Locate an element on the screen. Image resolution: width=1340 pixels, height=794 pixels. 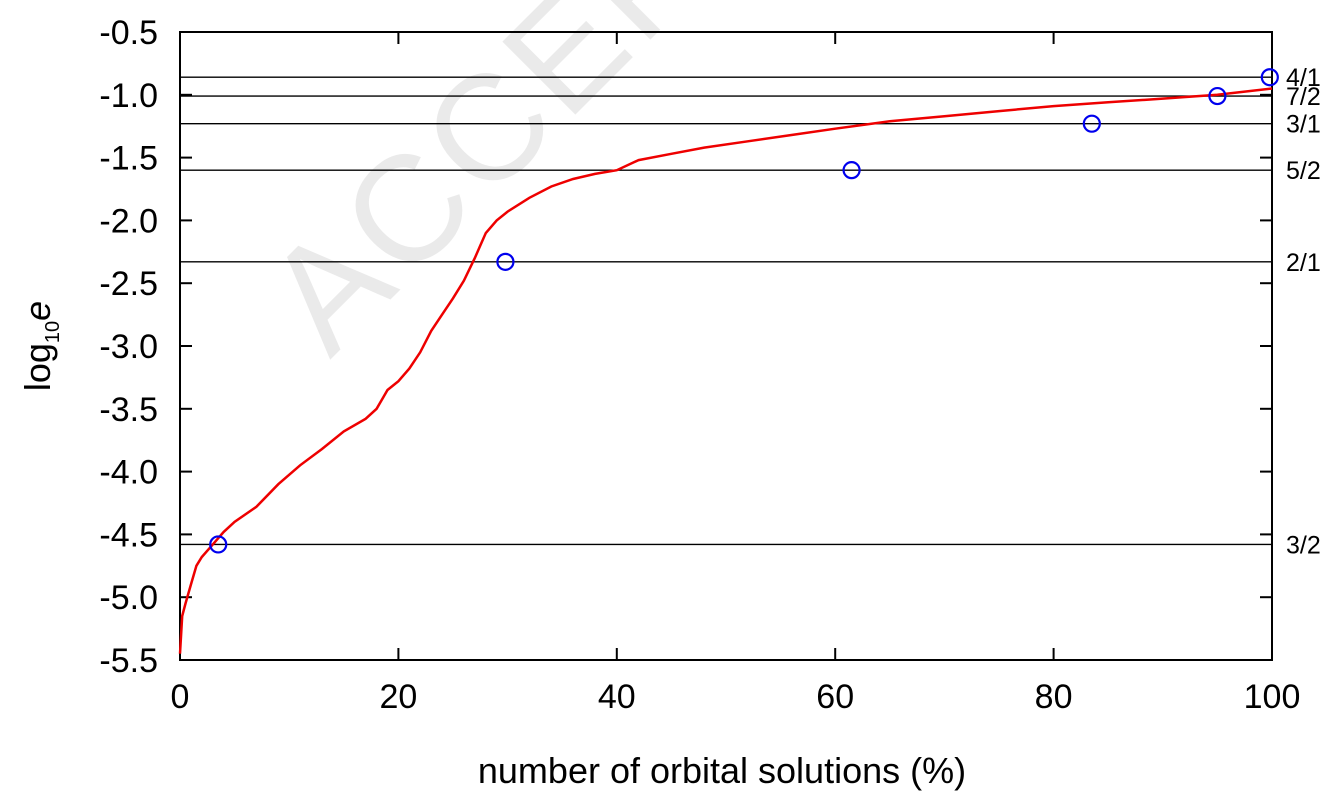
y-axis-label: log10e is located at coordinates (40, 346).